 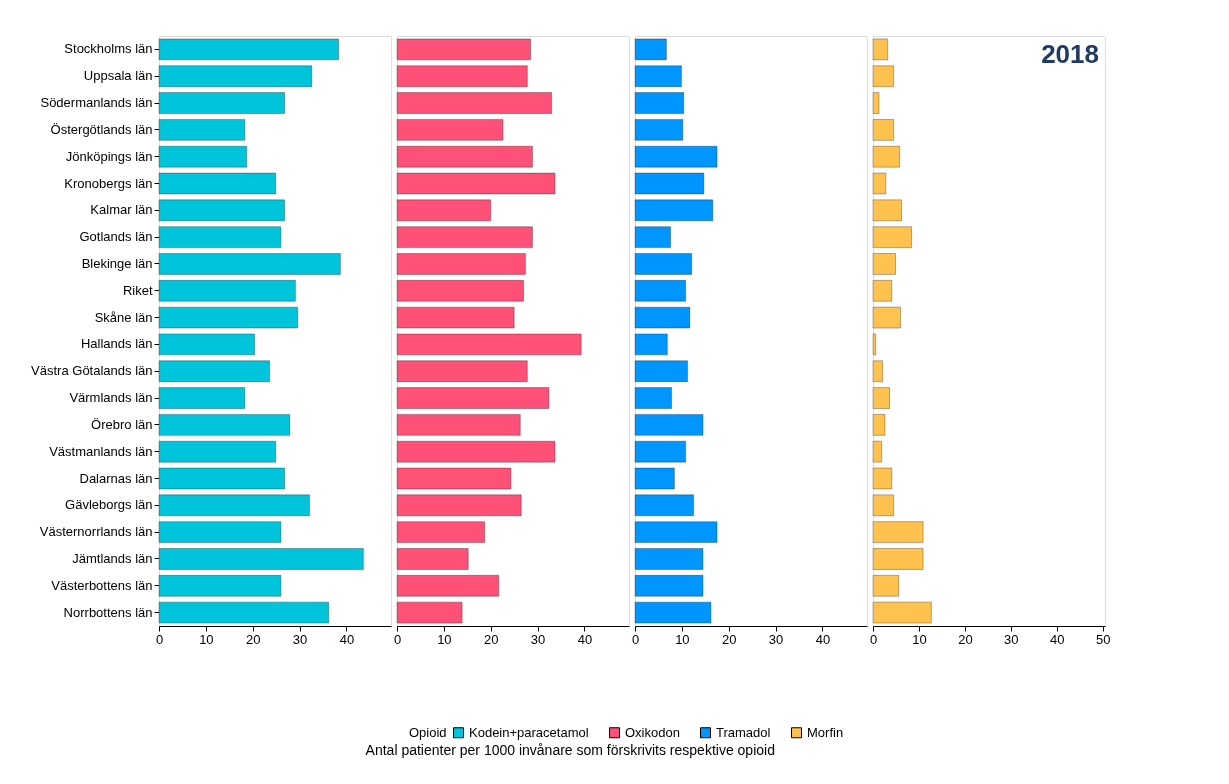 I want to click on y-tick-label: Skåne län, so click(x=123, y=317).